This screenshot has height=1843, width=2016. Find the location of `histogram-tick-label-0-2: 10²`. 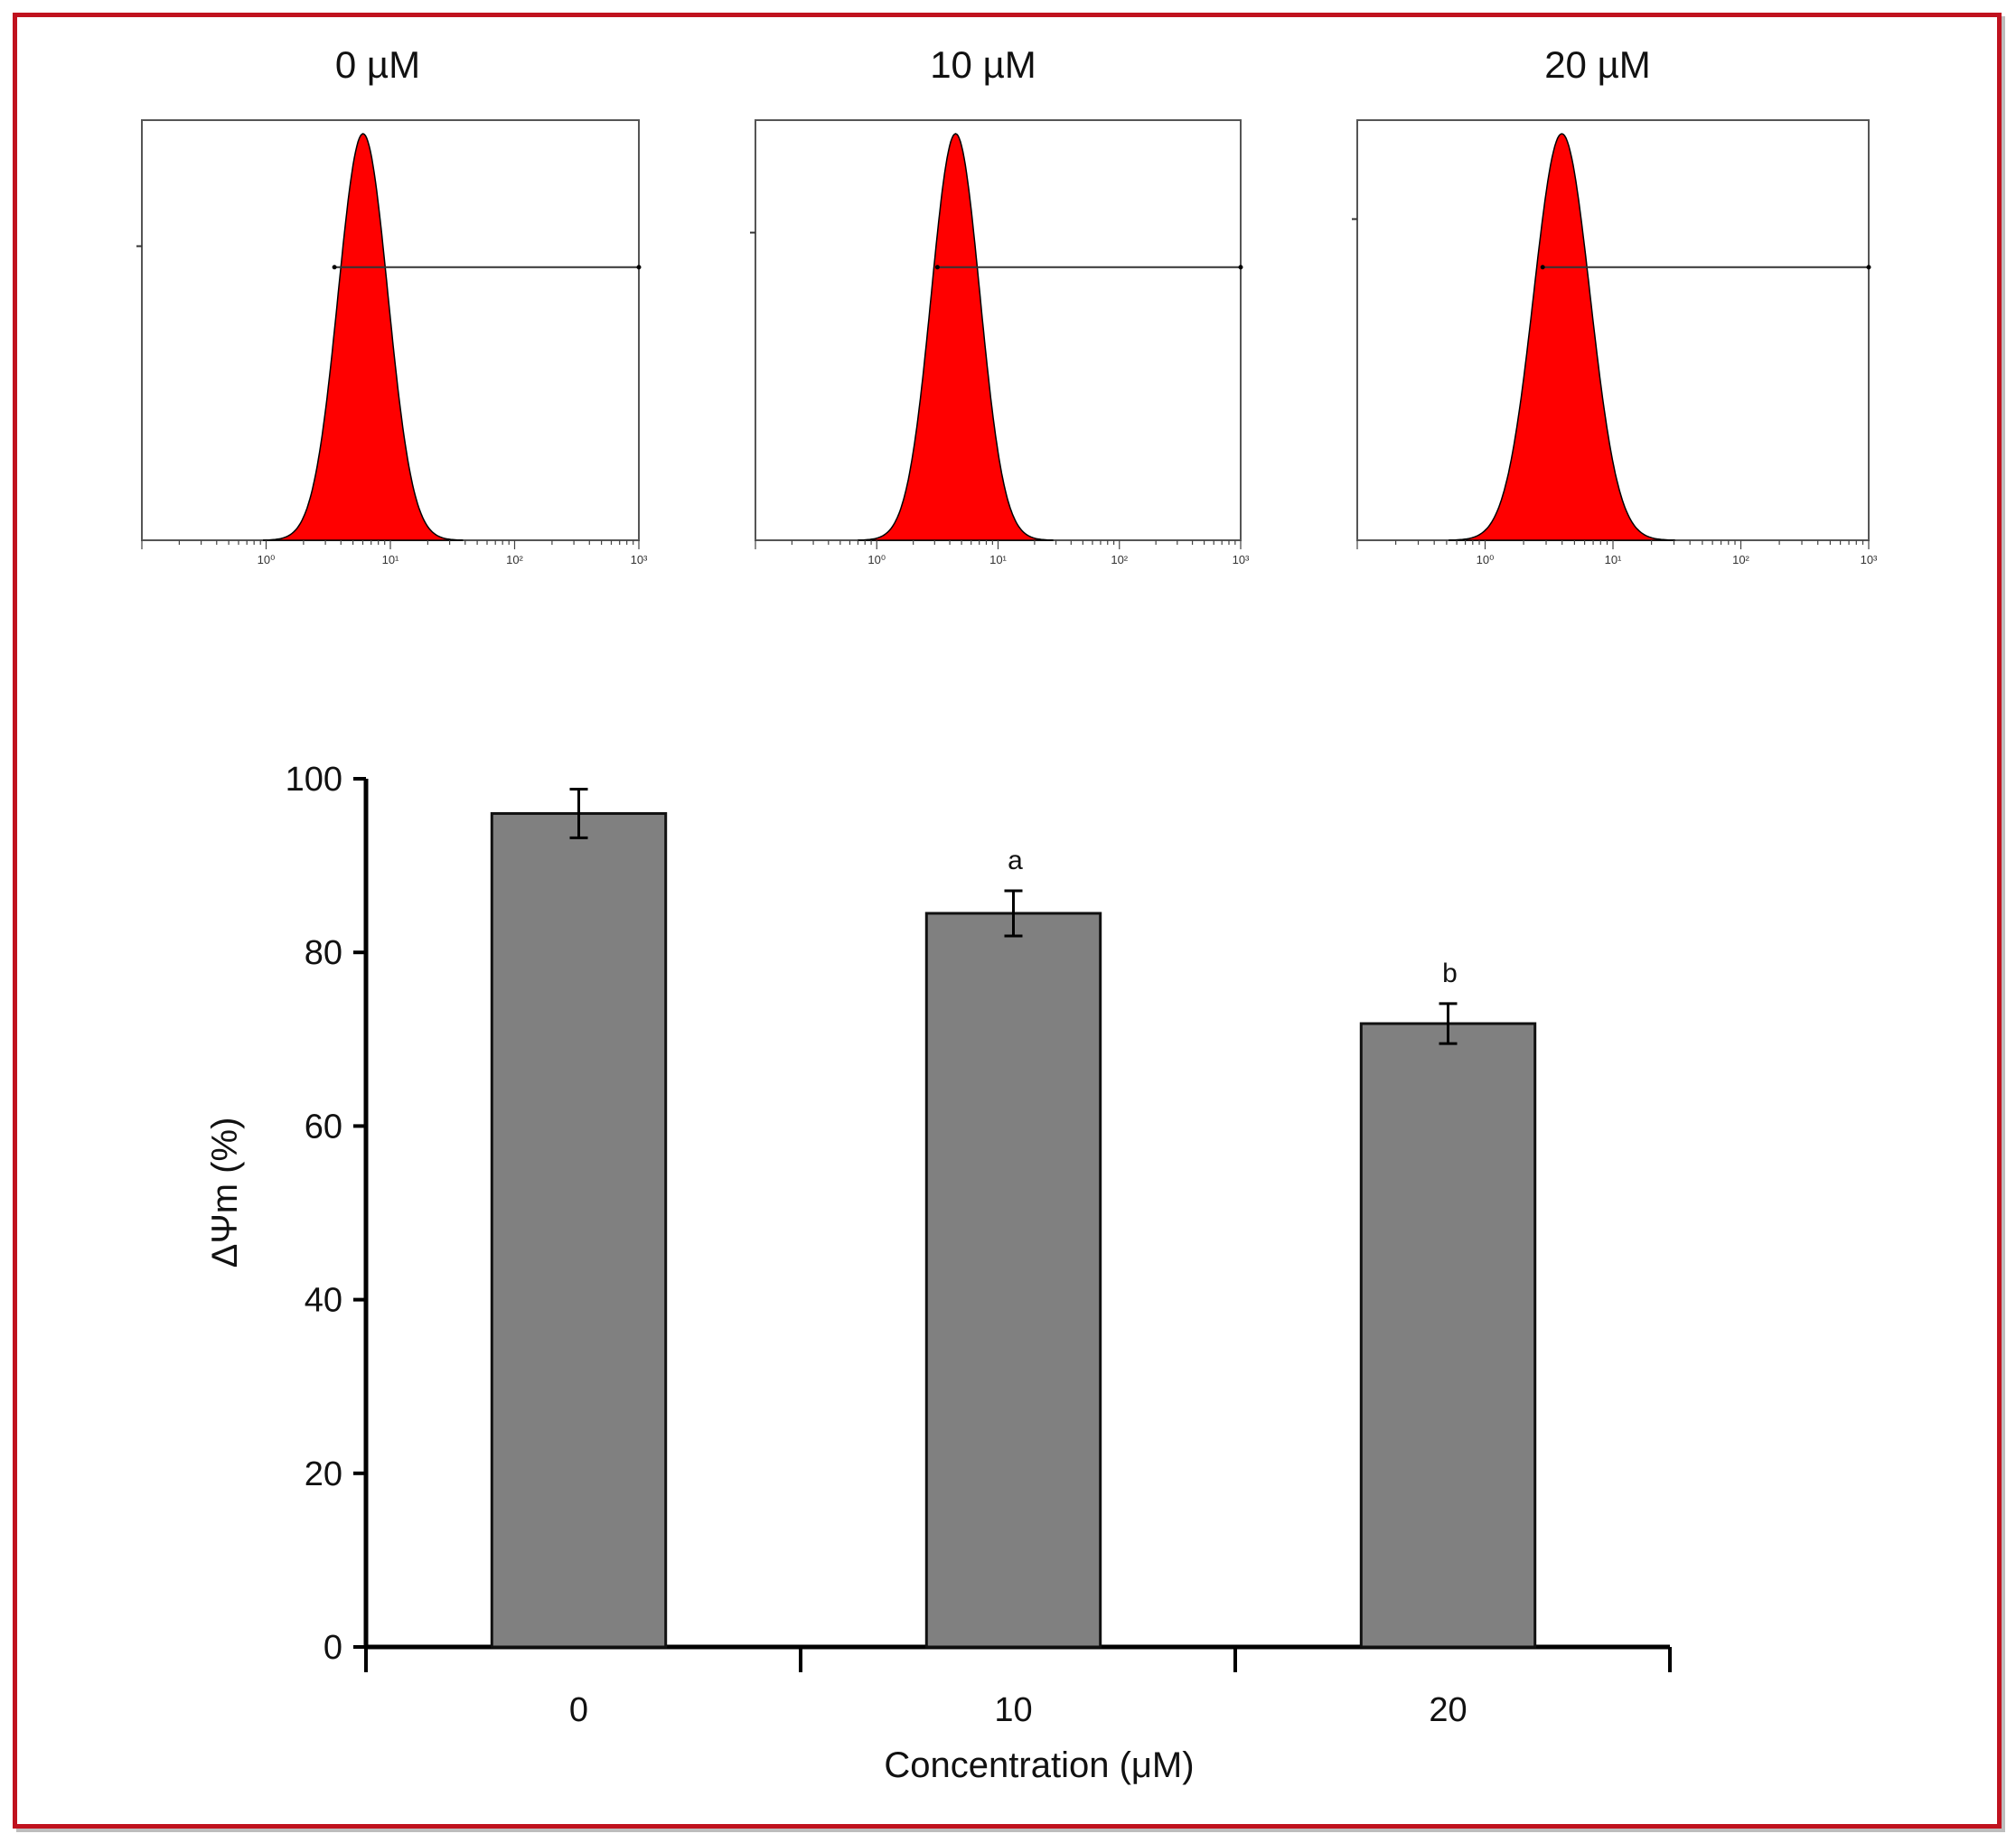

histogram-tick-label-0-2: 10² is located at coordinates (514, 559).